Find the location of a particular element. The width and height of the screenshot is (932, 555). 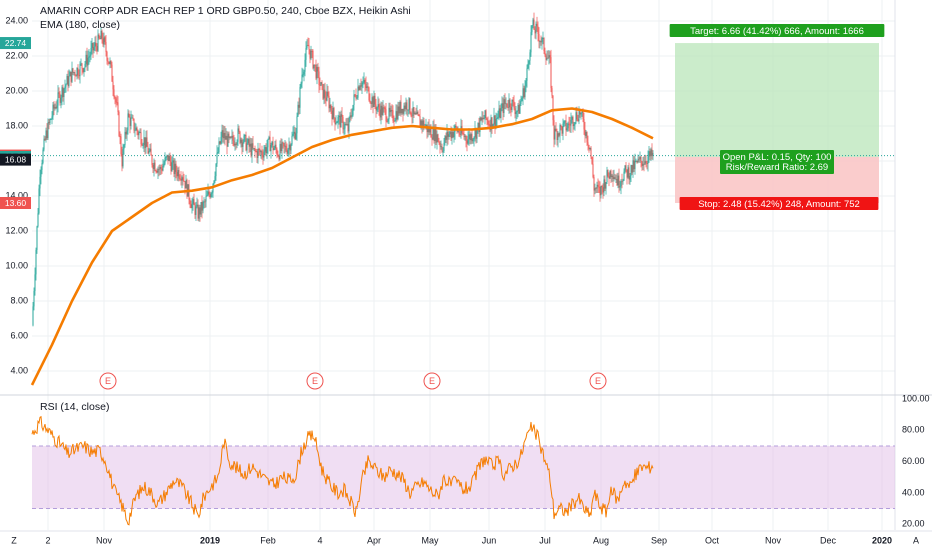

ema-legend: EMA (180, close) is located at coordinates (80, 25).